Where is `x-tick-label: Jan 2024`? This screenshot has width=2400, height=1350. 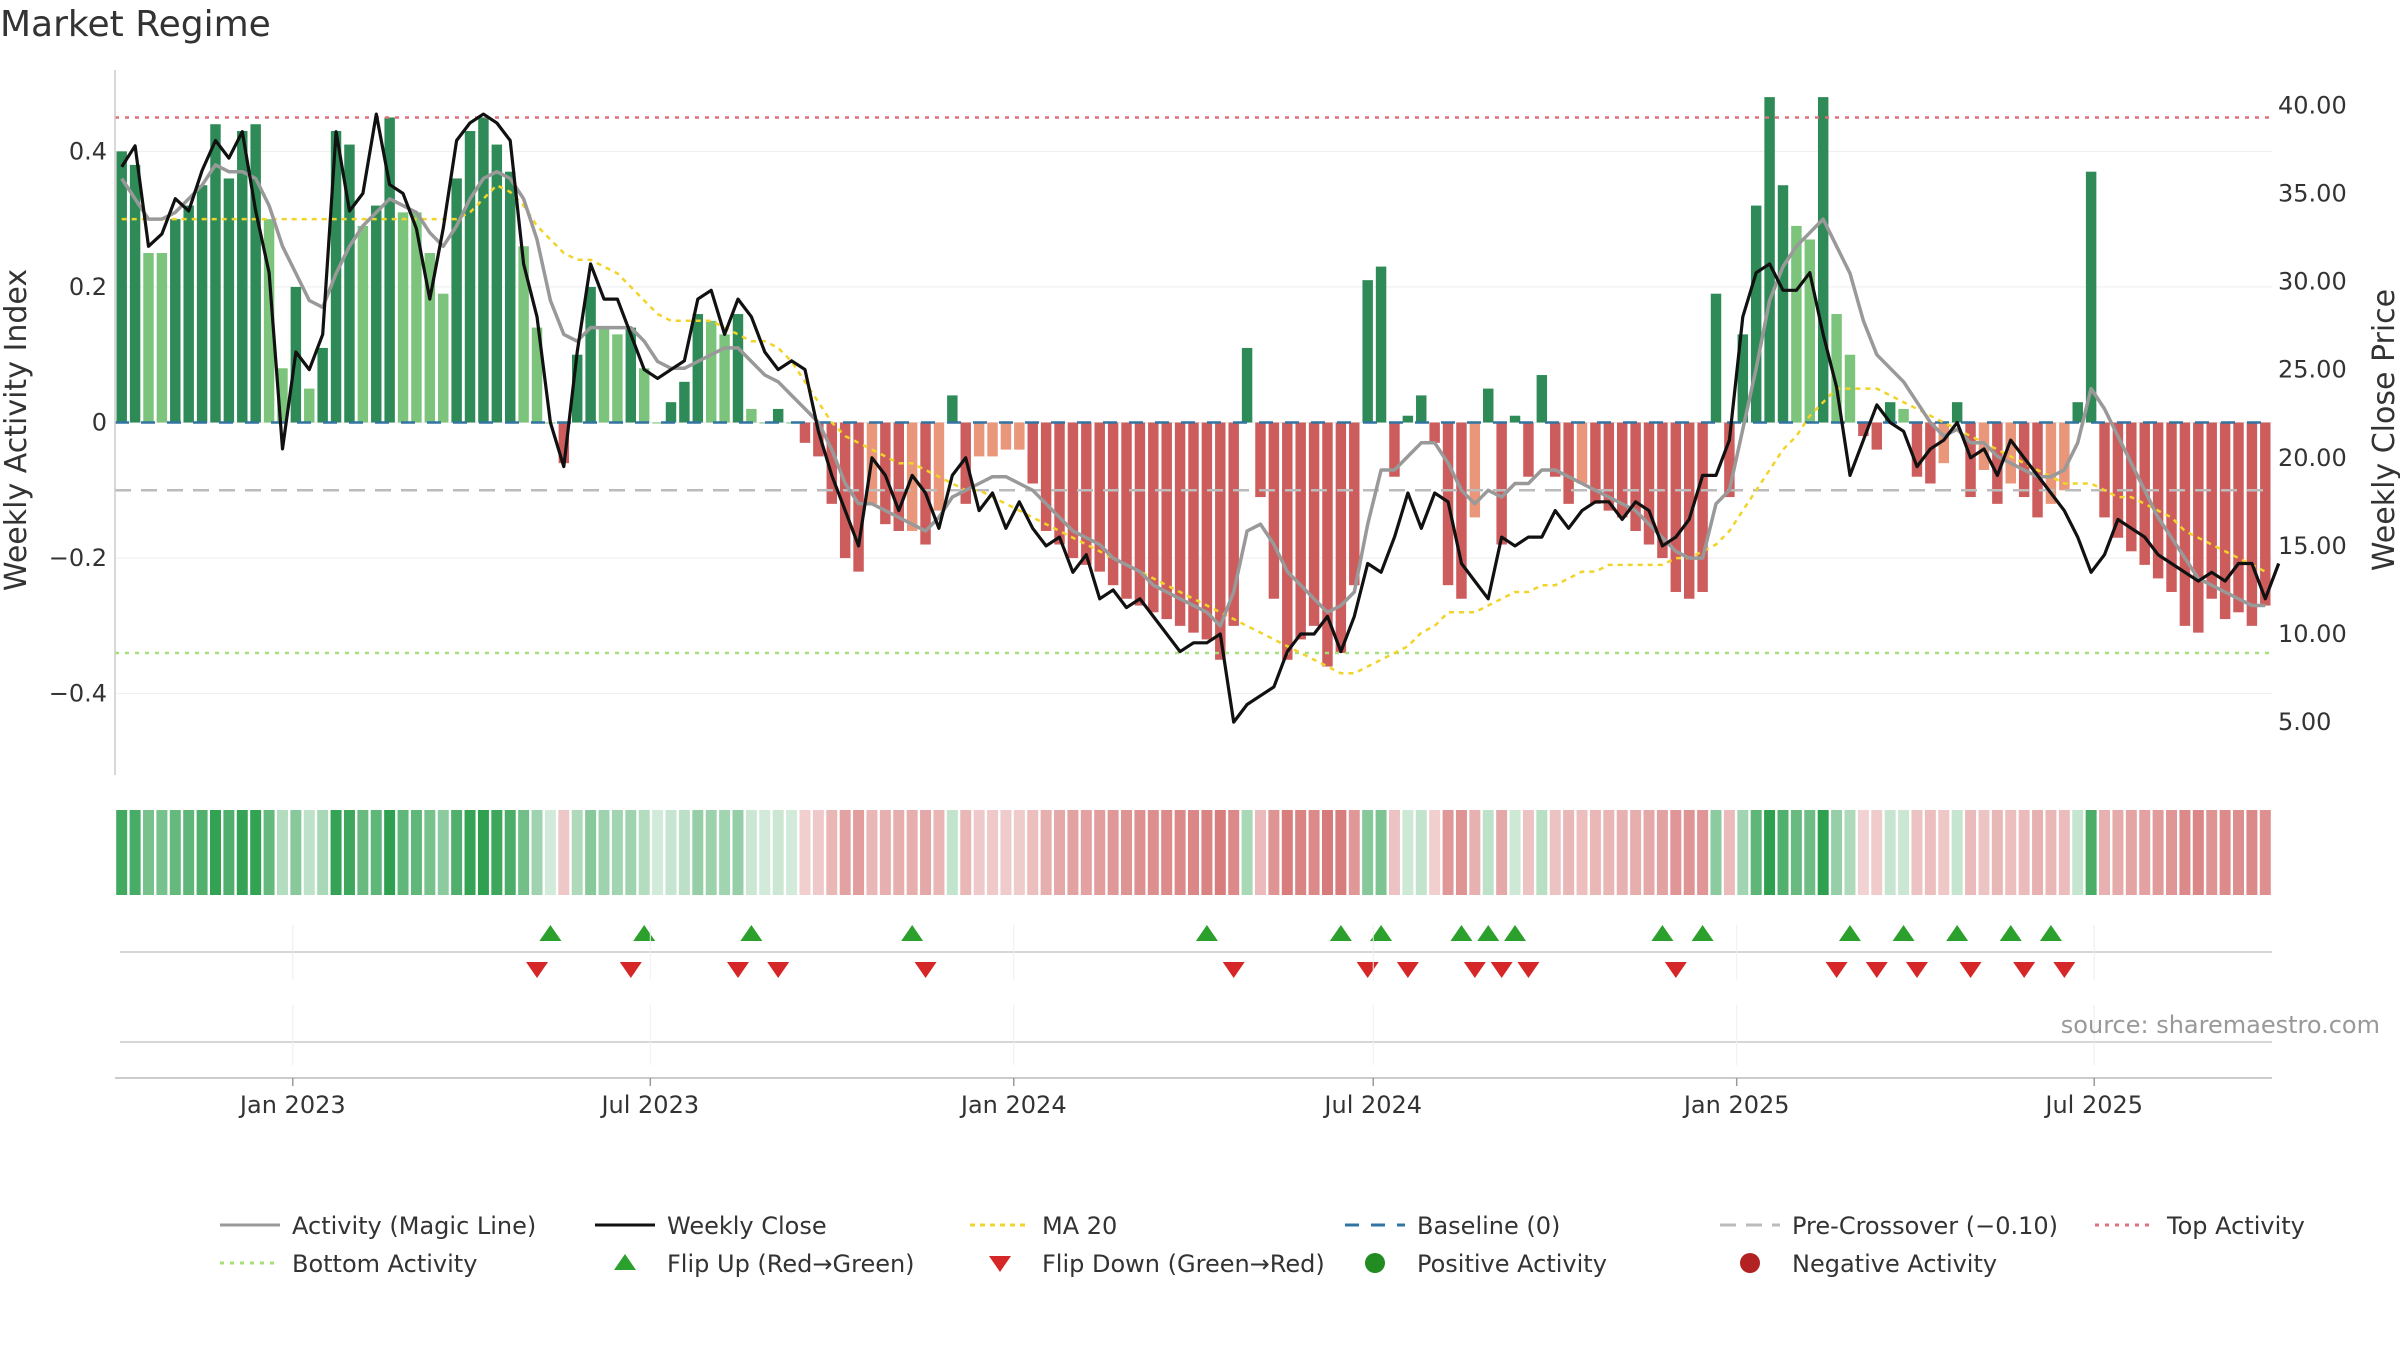 x-tick-label: Jan 2024 is located at coordinates (1013, 1105).